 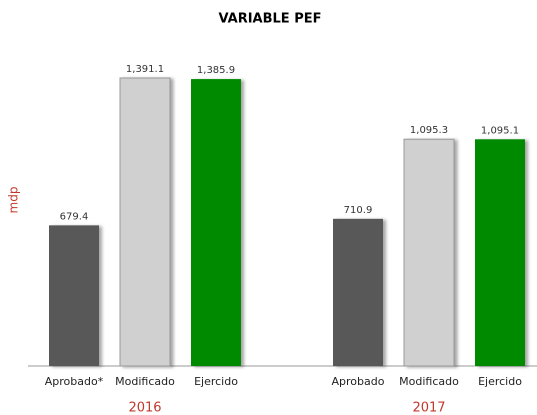 What do you see at coordinates (216, 70) in the screenshot?
I see `value-label: 1,385.9` at bounding box center [216, 70].